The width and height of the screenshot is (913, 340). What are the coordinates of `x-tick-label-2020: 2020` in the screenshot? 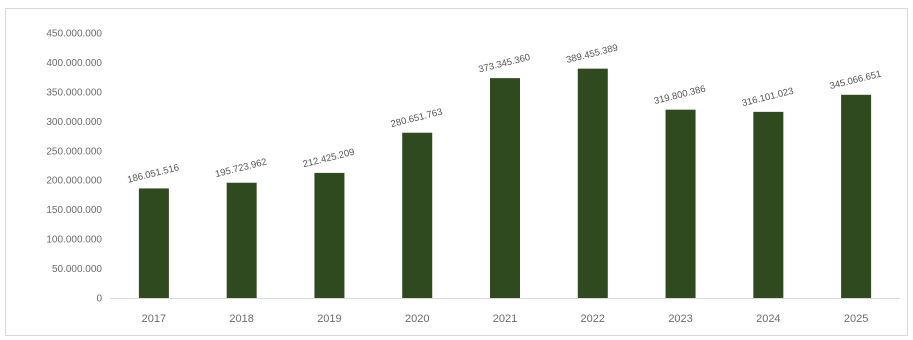 It's located at (417, 319).